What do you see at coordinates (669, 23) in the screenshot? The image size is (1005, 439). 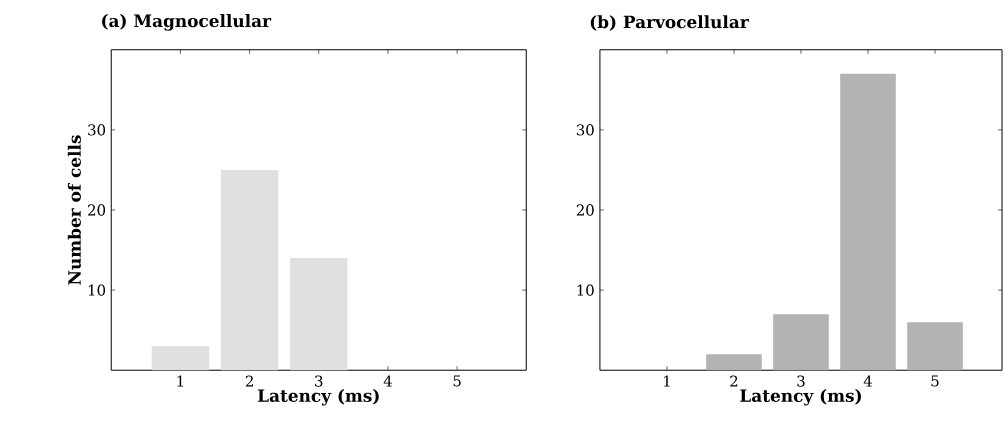 I see `chart-title: (b) Parvocellular` at bounding box center [669, 23].